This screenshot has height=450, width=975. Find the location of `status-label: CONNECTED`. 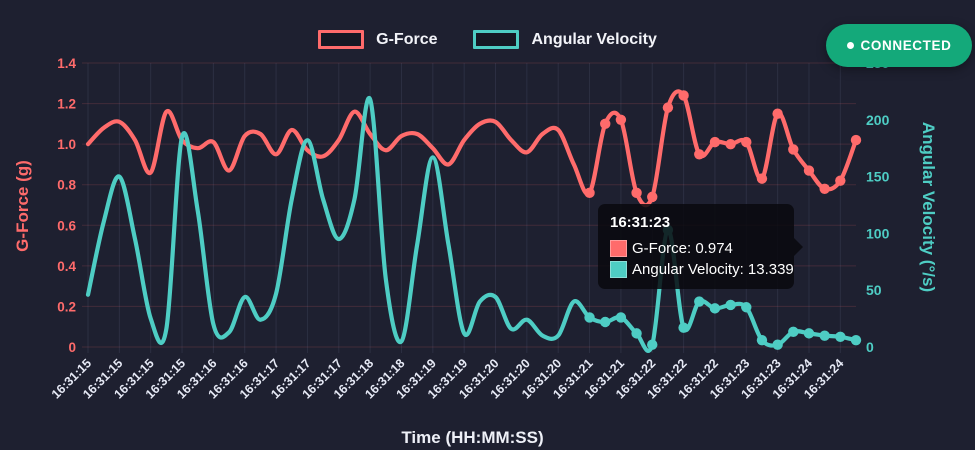

status-label: CONNECTED is located at coordinates (906, 45).